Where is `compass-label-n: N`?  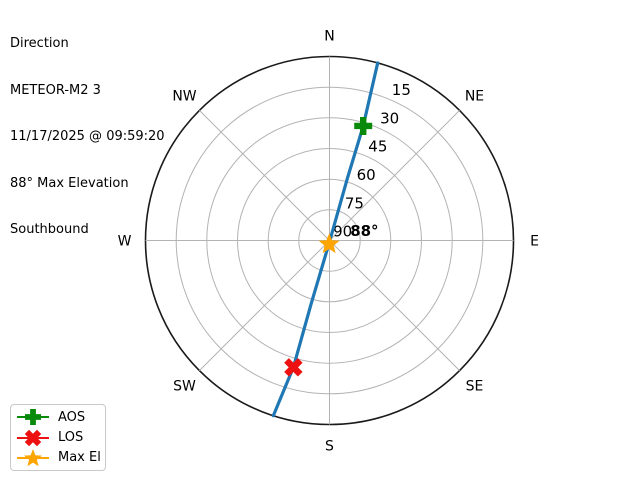
compass-label-n: N is located at coordinates (329, 37).